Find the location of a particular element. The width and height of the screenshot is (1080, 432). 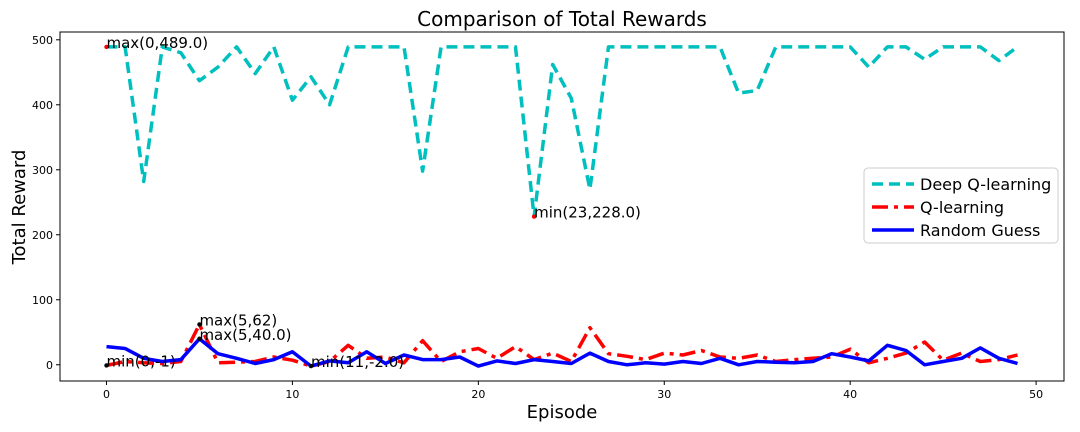

x-tick-label-2: 20 is located at coordinates (478, 394).